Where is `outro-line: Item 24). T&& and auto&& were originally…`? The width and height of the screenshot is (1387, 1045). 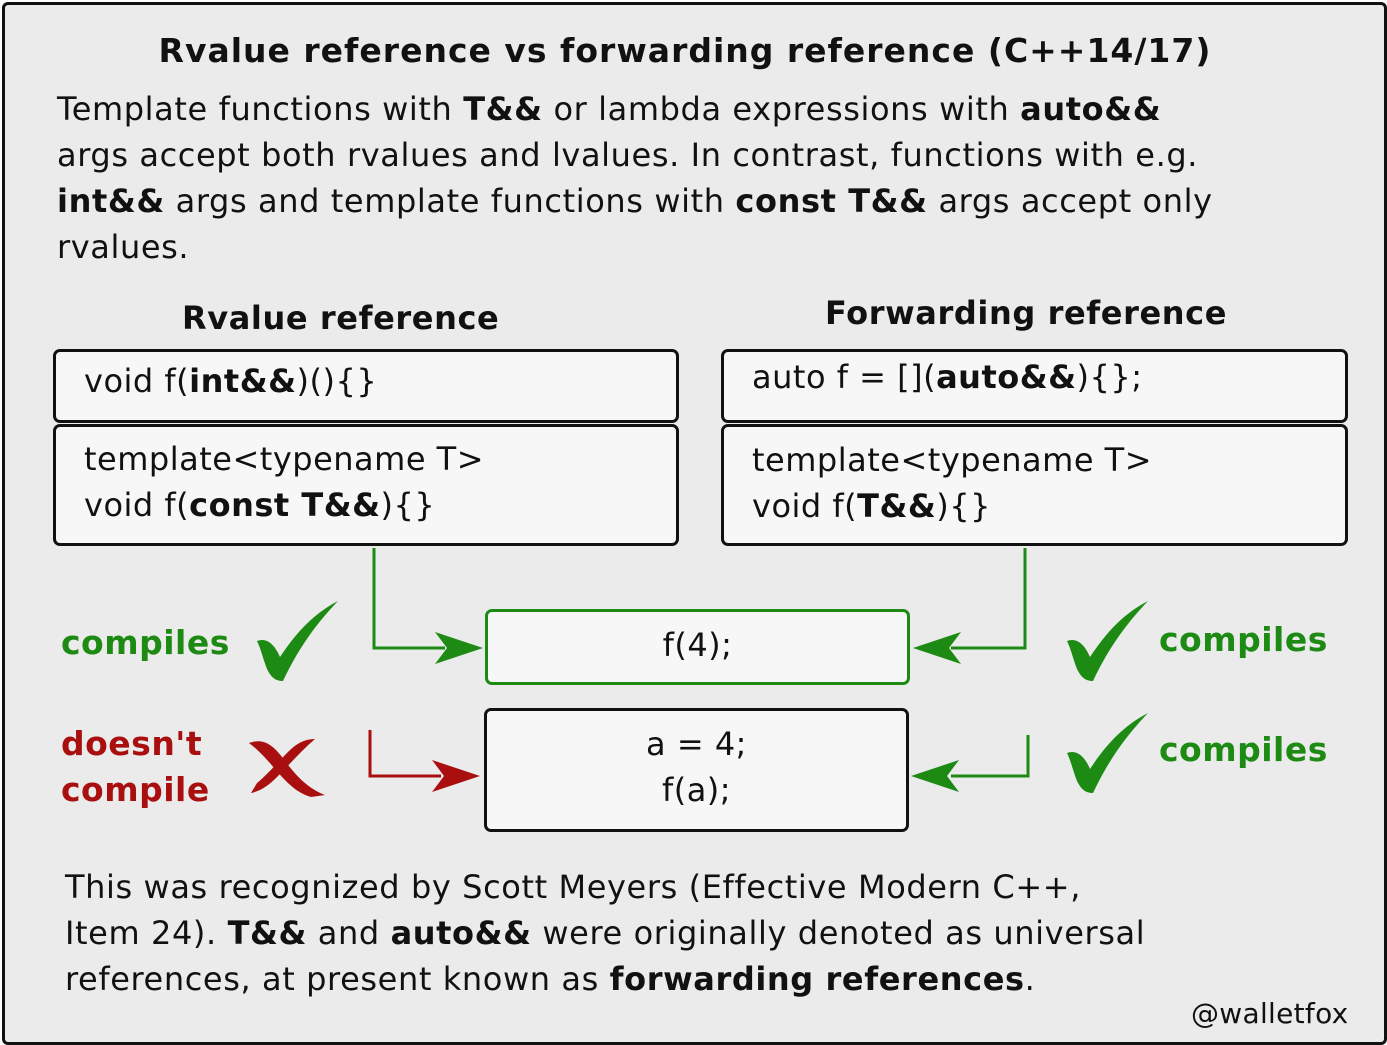 outro-line: Item 24). T&& and auto&& were originally… is located at coordinates (605, 933).